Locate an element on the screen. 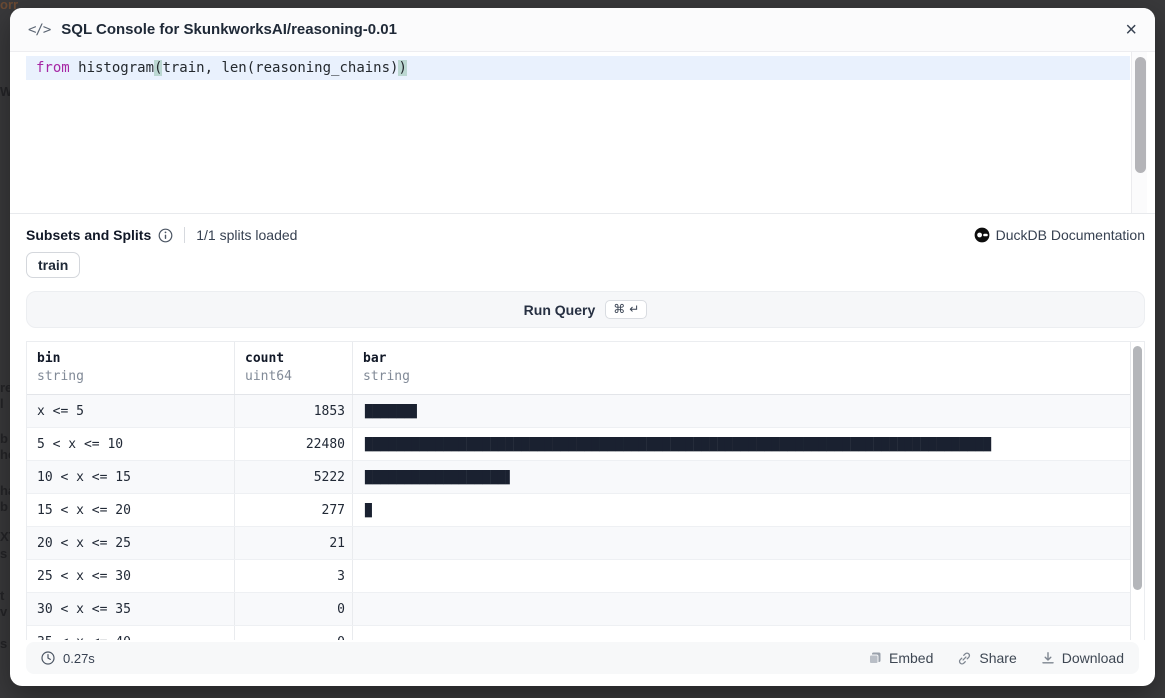 Image resolution: width=1165 pixels, height=698 pixels. editor-scrollbar-thumb is located at coordinates (1140, 115).